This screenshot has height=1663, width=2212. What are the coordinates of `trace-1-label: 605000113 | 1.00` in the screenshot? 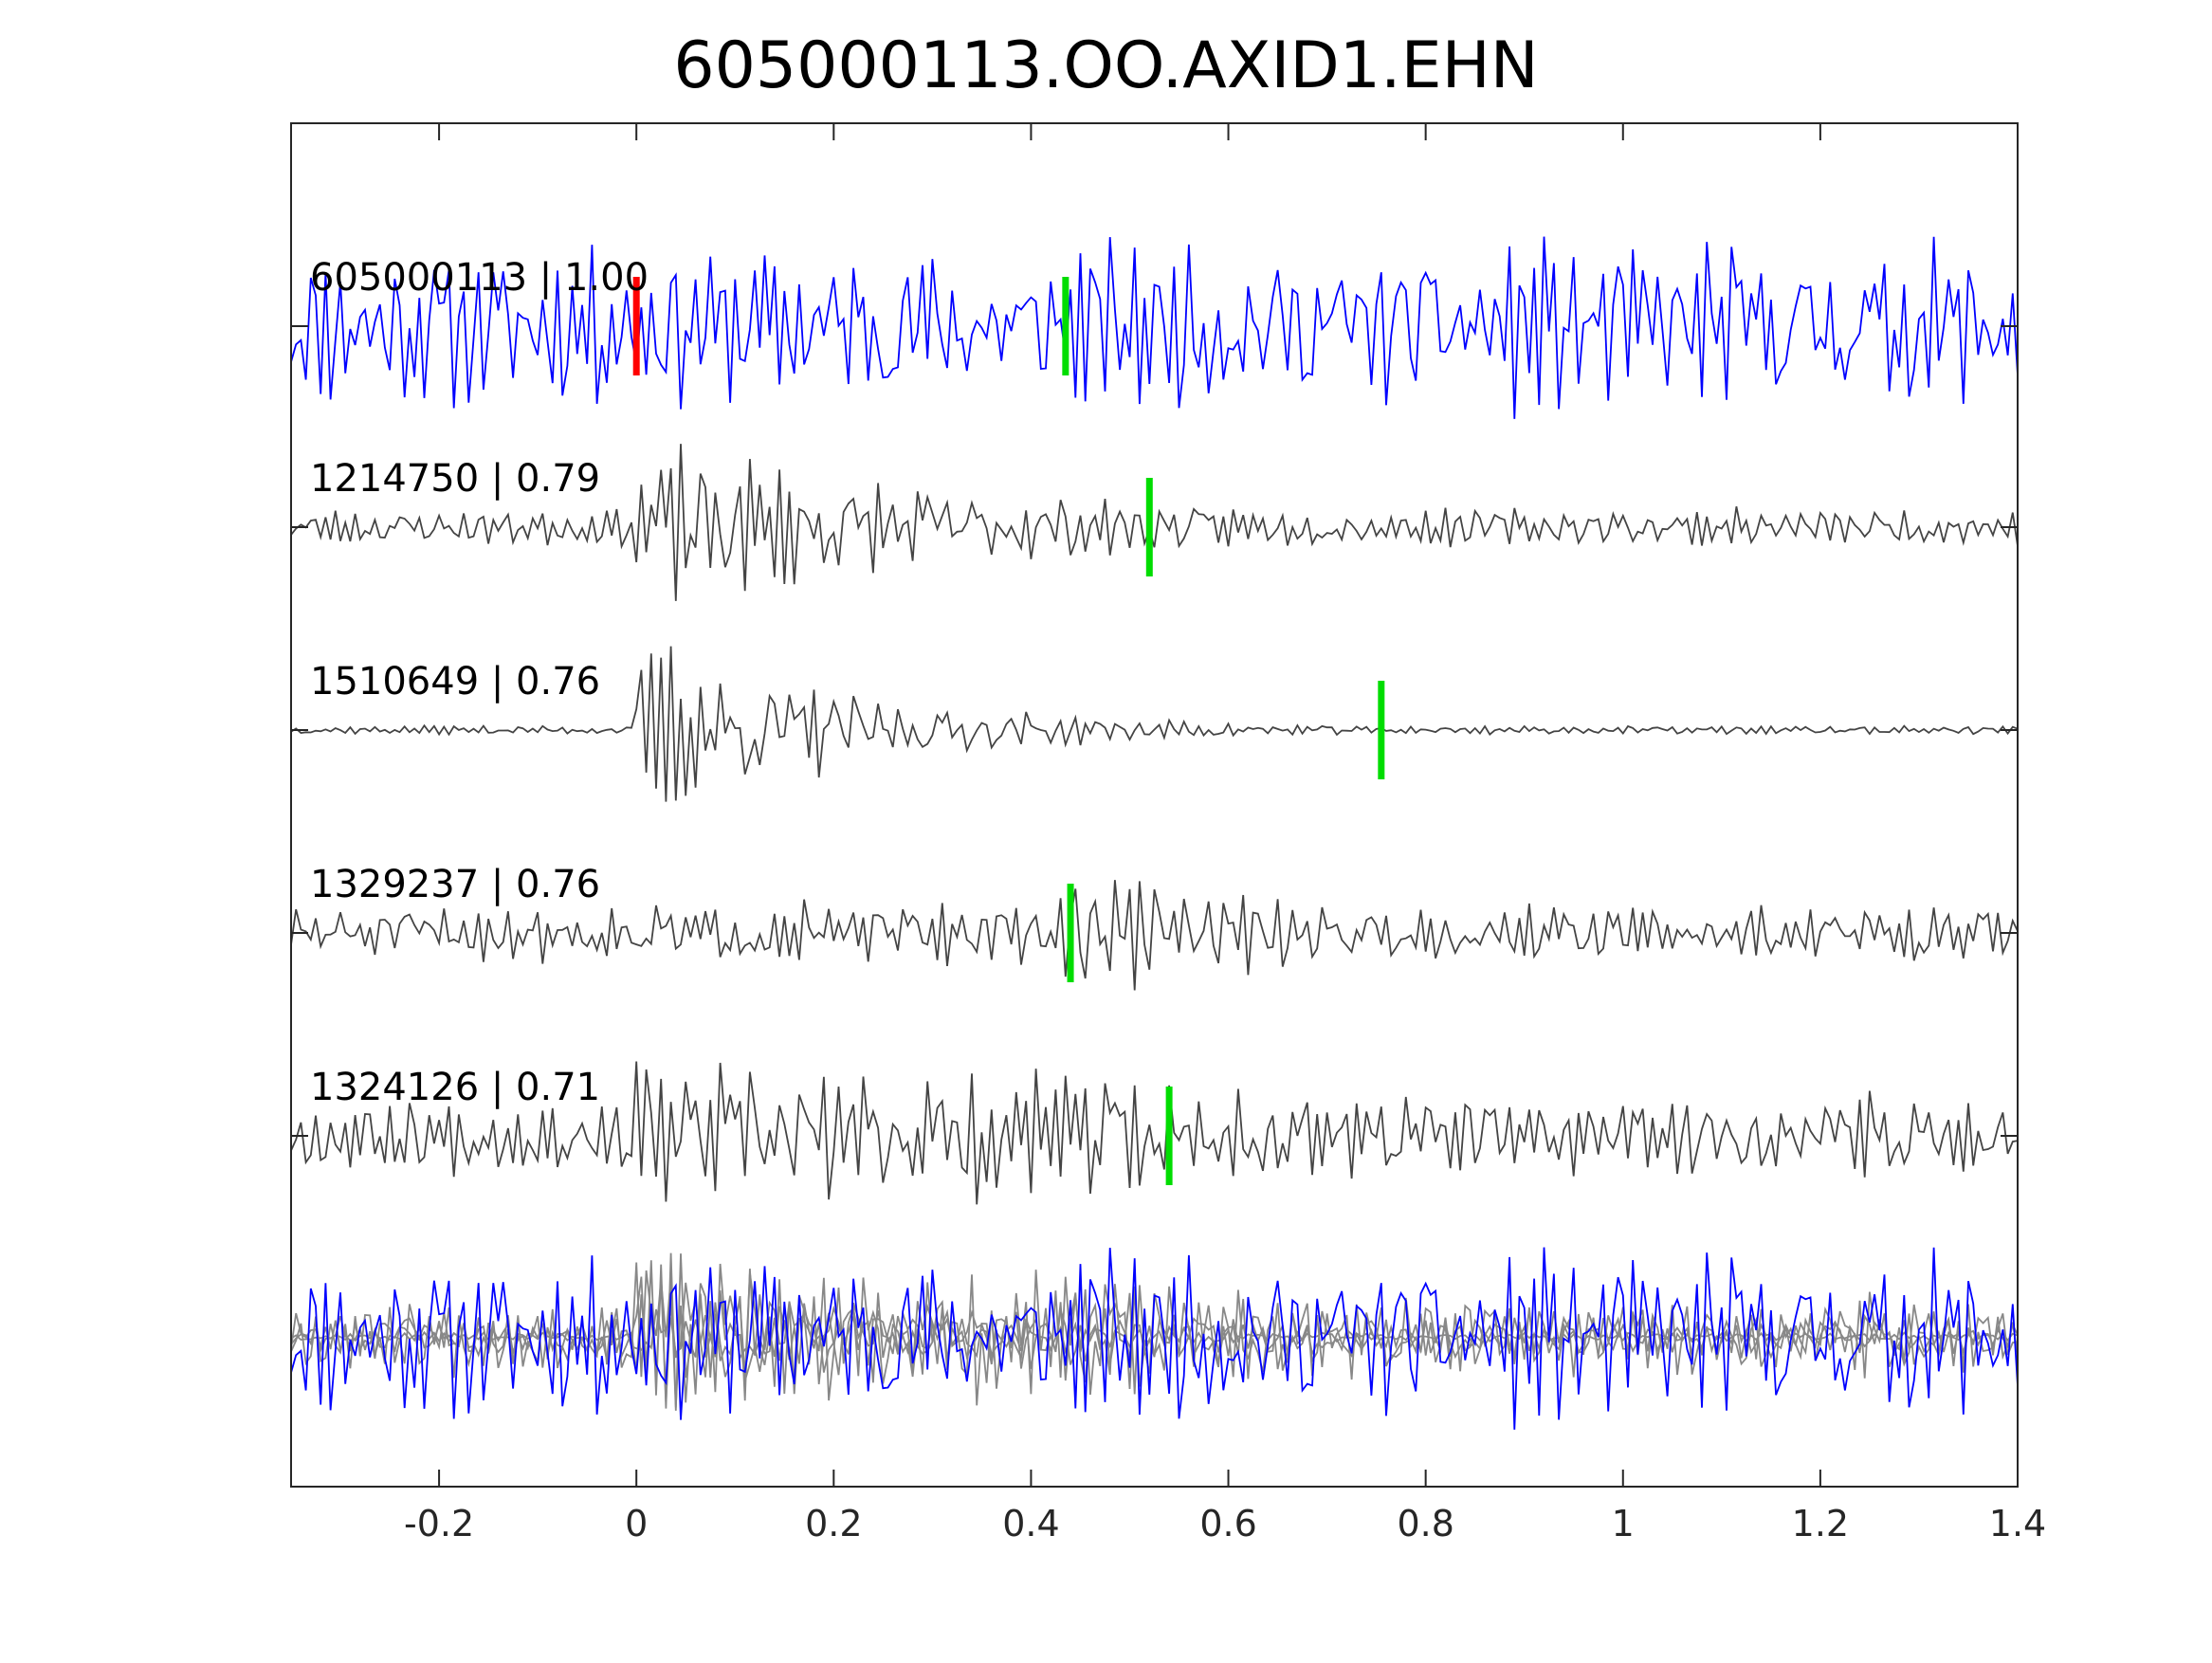 It's located at (479, 278).